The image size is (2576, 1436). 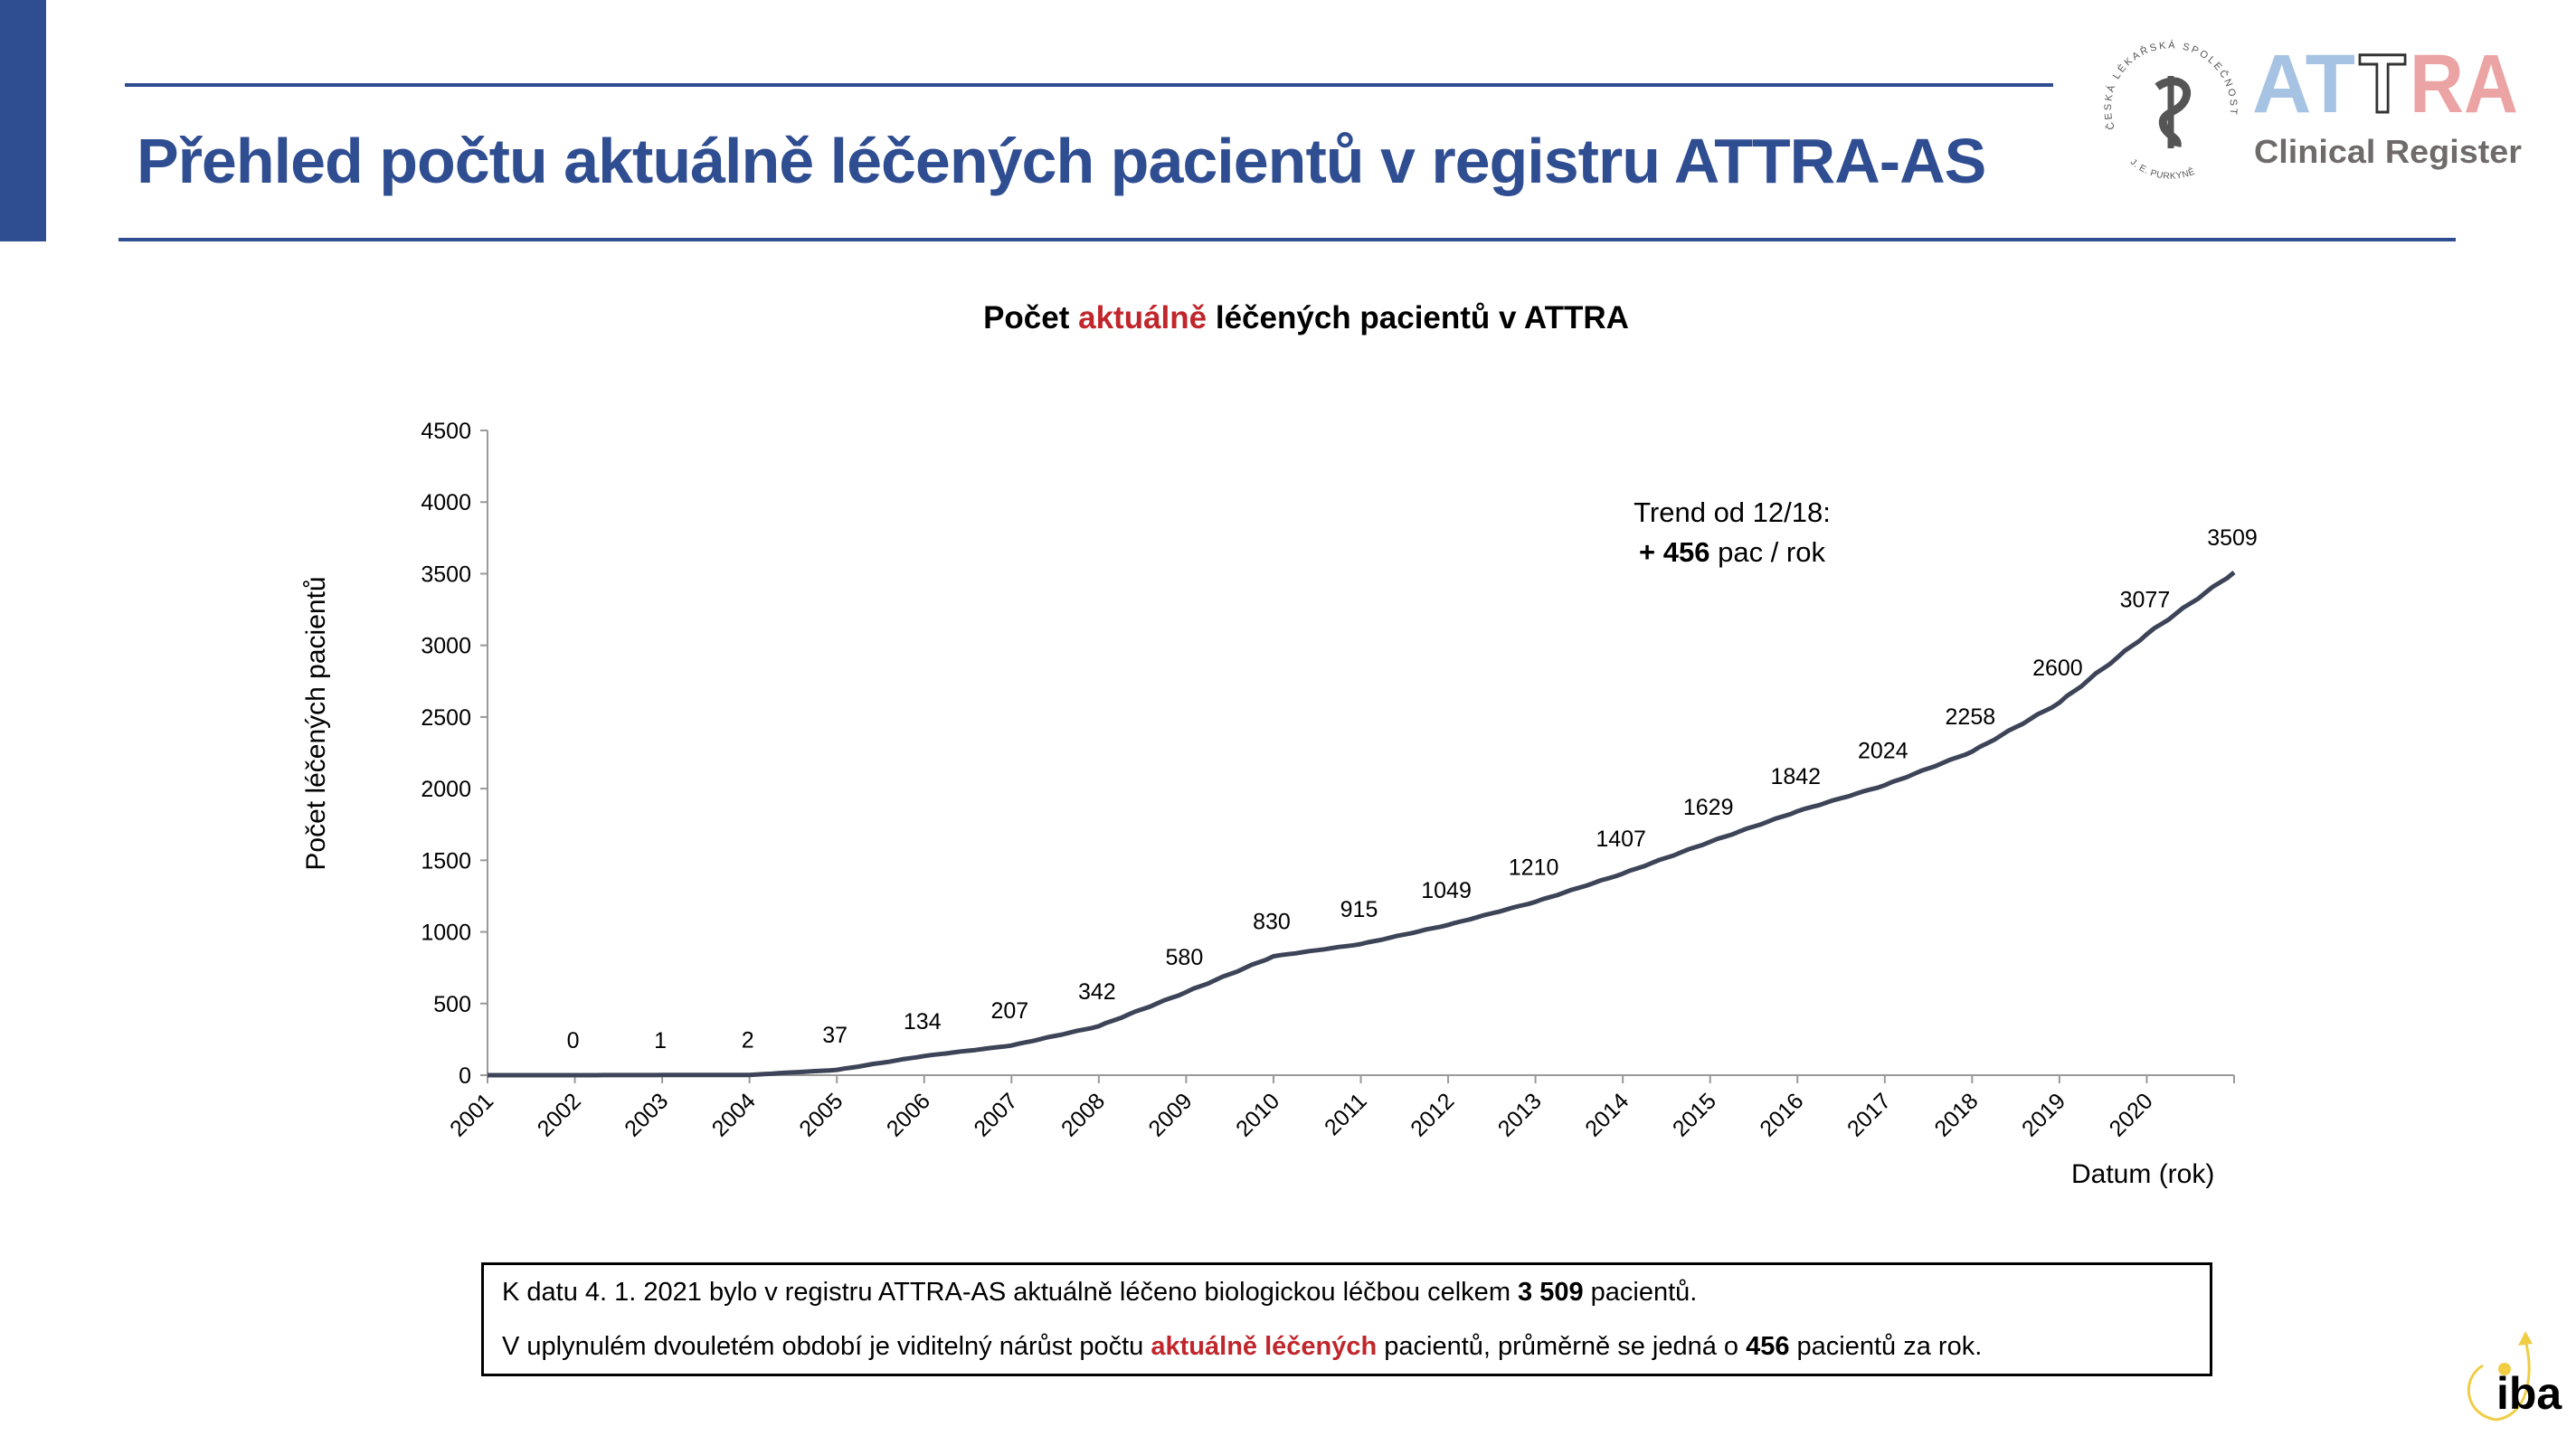 What do you see at coordinates (1520, 1114) in the screenshot?
I see `x-tick-label: 2013` at bounding box center [1520, 1114].